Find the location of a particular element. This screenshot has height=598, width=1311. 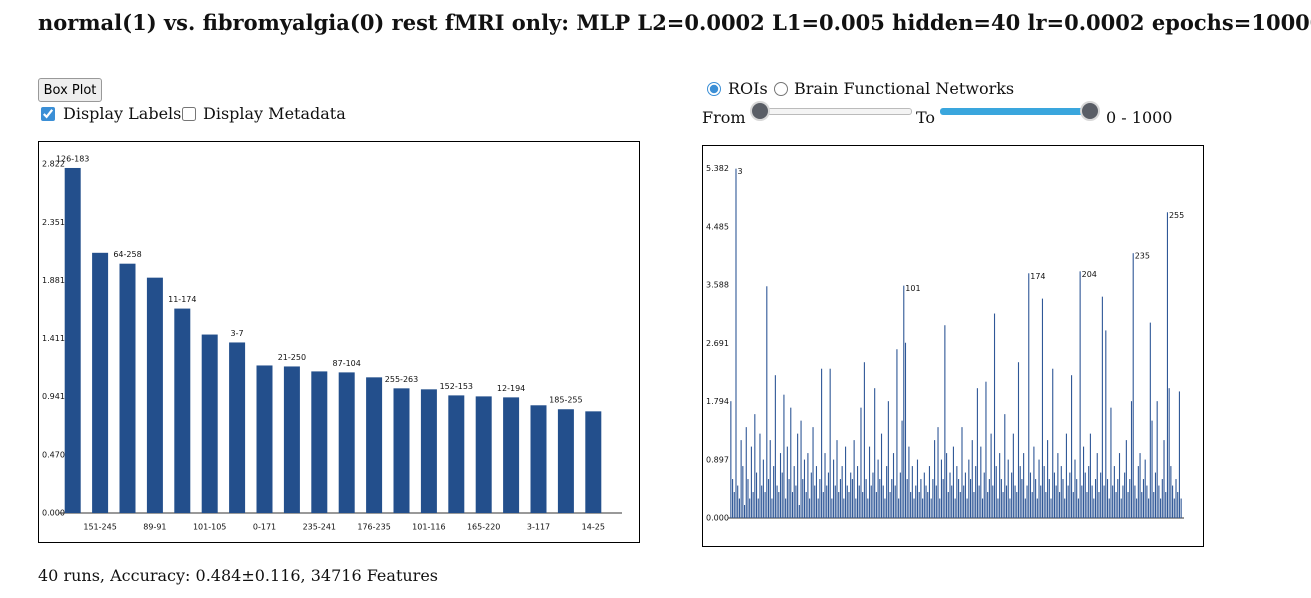

from-slider-knob is located at coordinates (760, 111).